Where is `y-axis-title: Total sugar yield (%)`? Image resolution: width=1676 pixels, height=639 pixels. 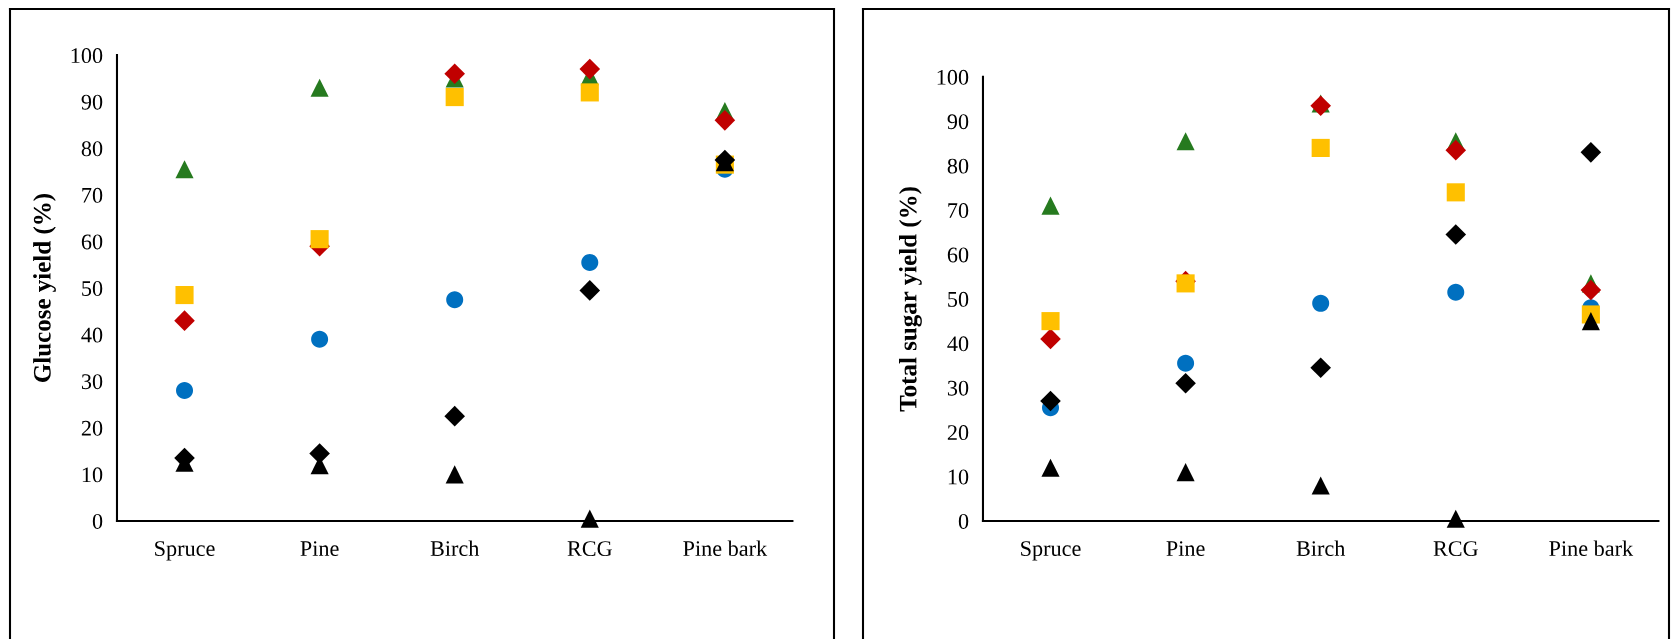 y-axis-title: Total sugar yield (%) is located at coordinates (910, 299).